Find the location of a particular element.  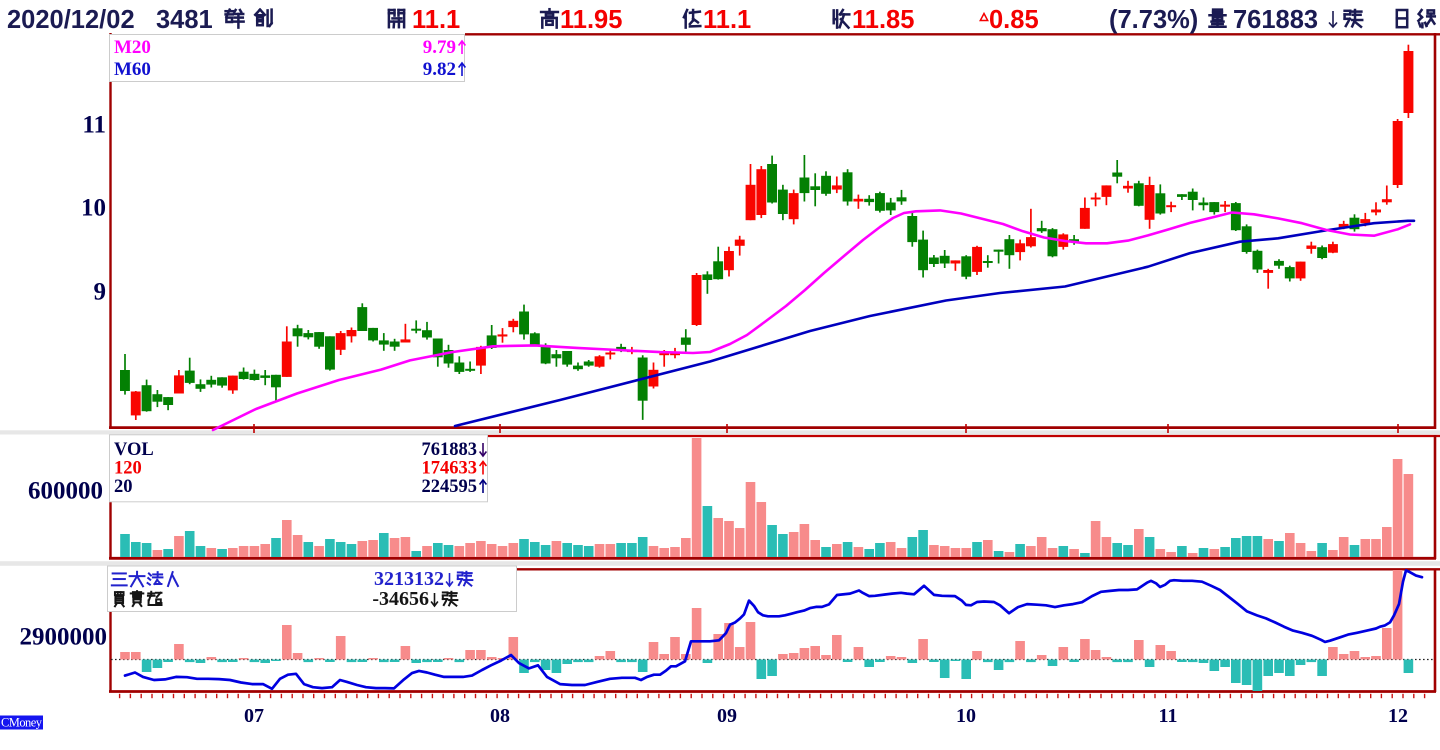

svg-text: 11.95 is located at coordinates (591, 20).